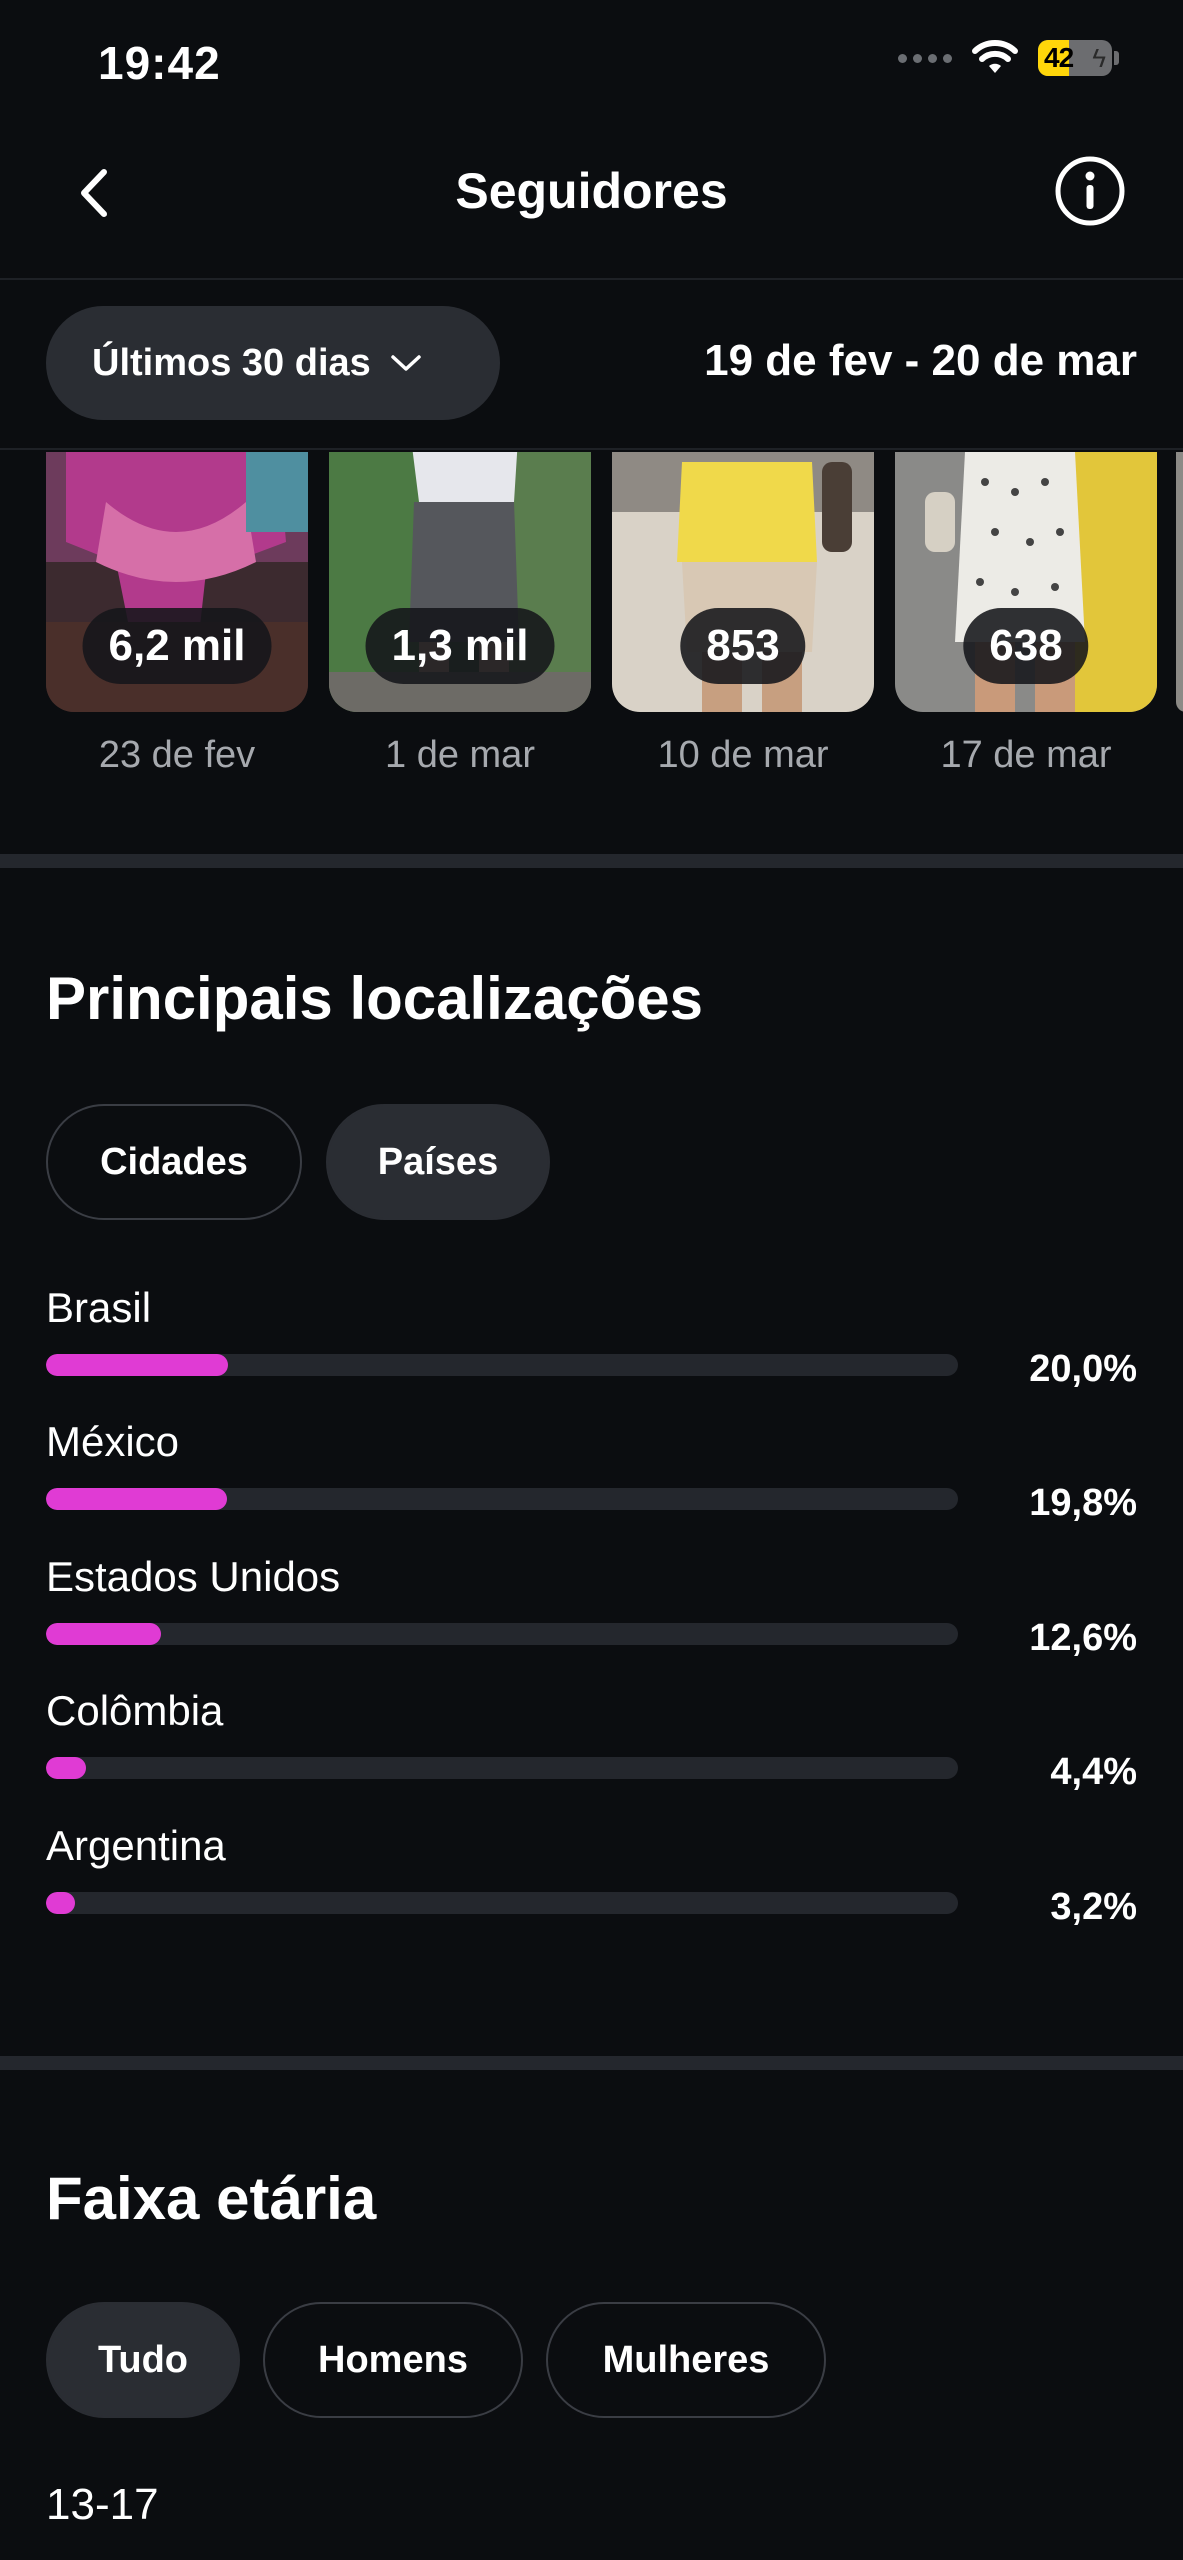  Describe the element at coordinates (591, 191) in the screenshot. I see `page-title: Seguidores` at that location.